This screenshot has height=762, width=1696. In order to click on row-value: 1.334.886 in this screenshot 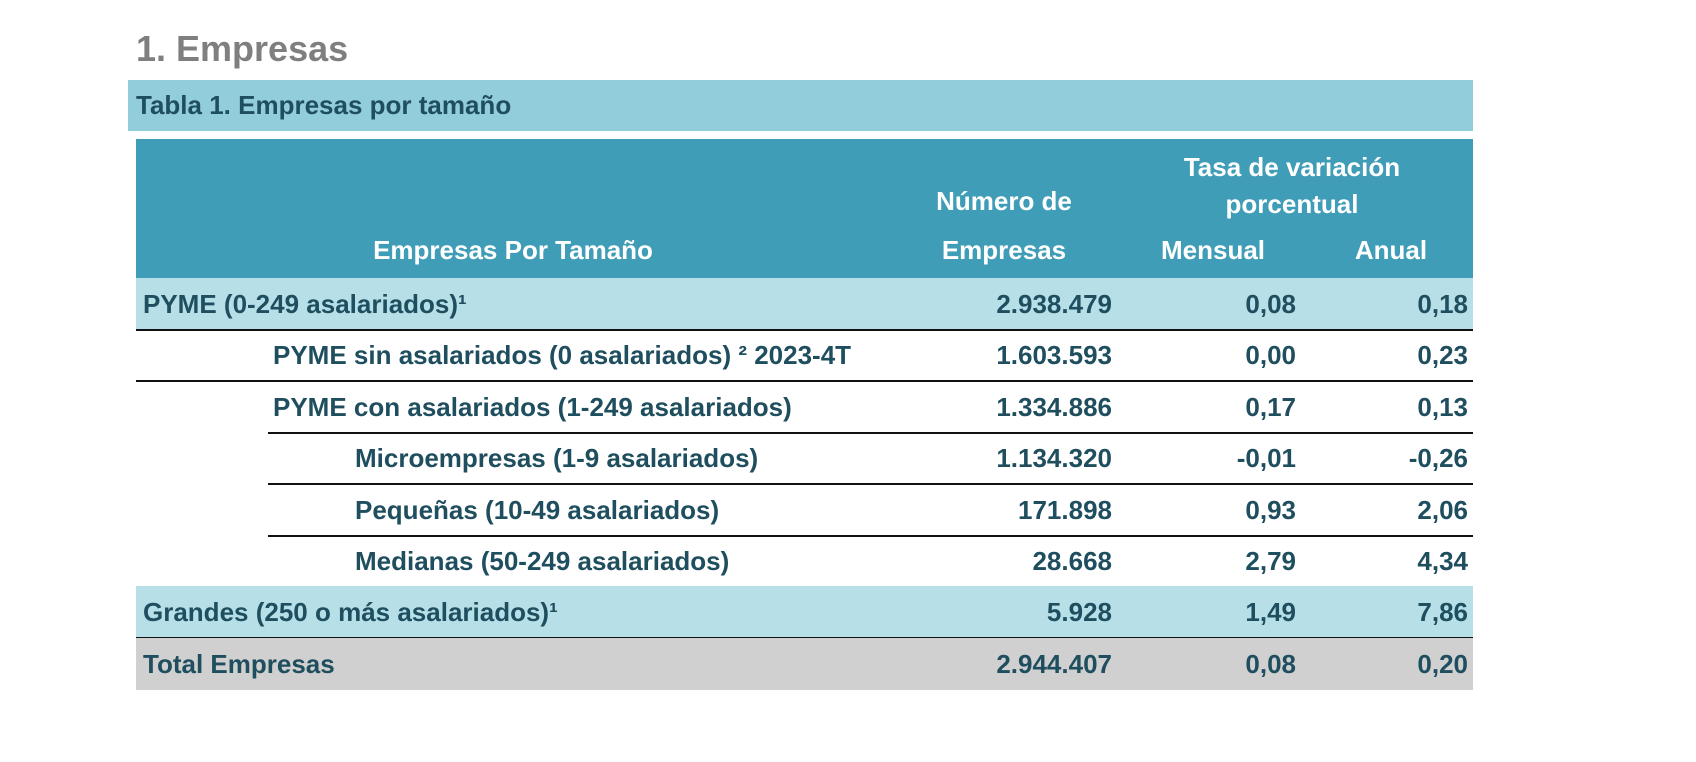, I will do `click(1054, 406)`.